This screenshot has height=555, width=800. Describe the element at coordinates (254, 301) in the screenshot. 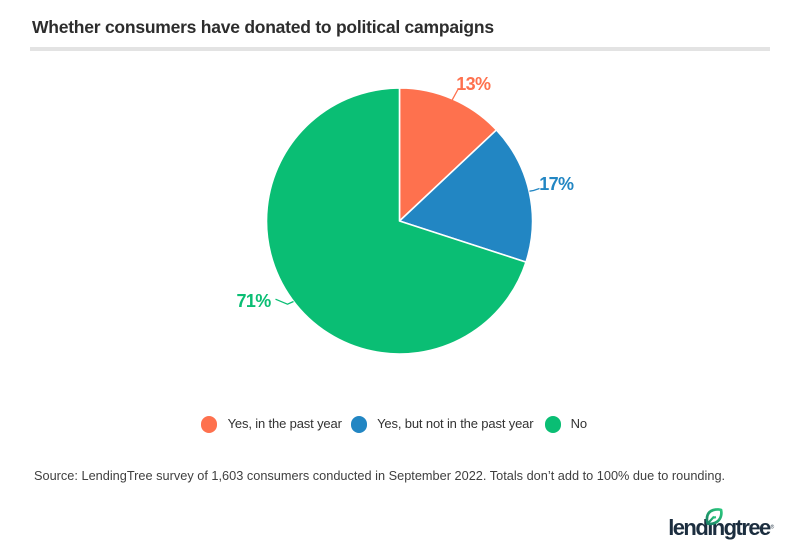

I see `svg-text: 71%` at that location.